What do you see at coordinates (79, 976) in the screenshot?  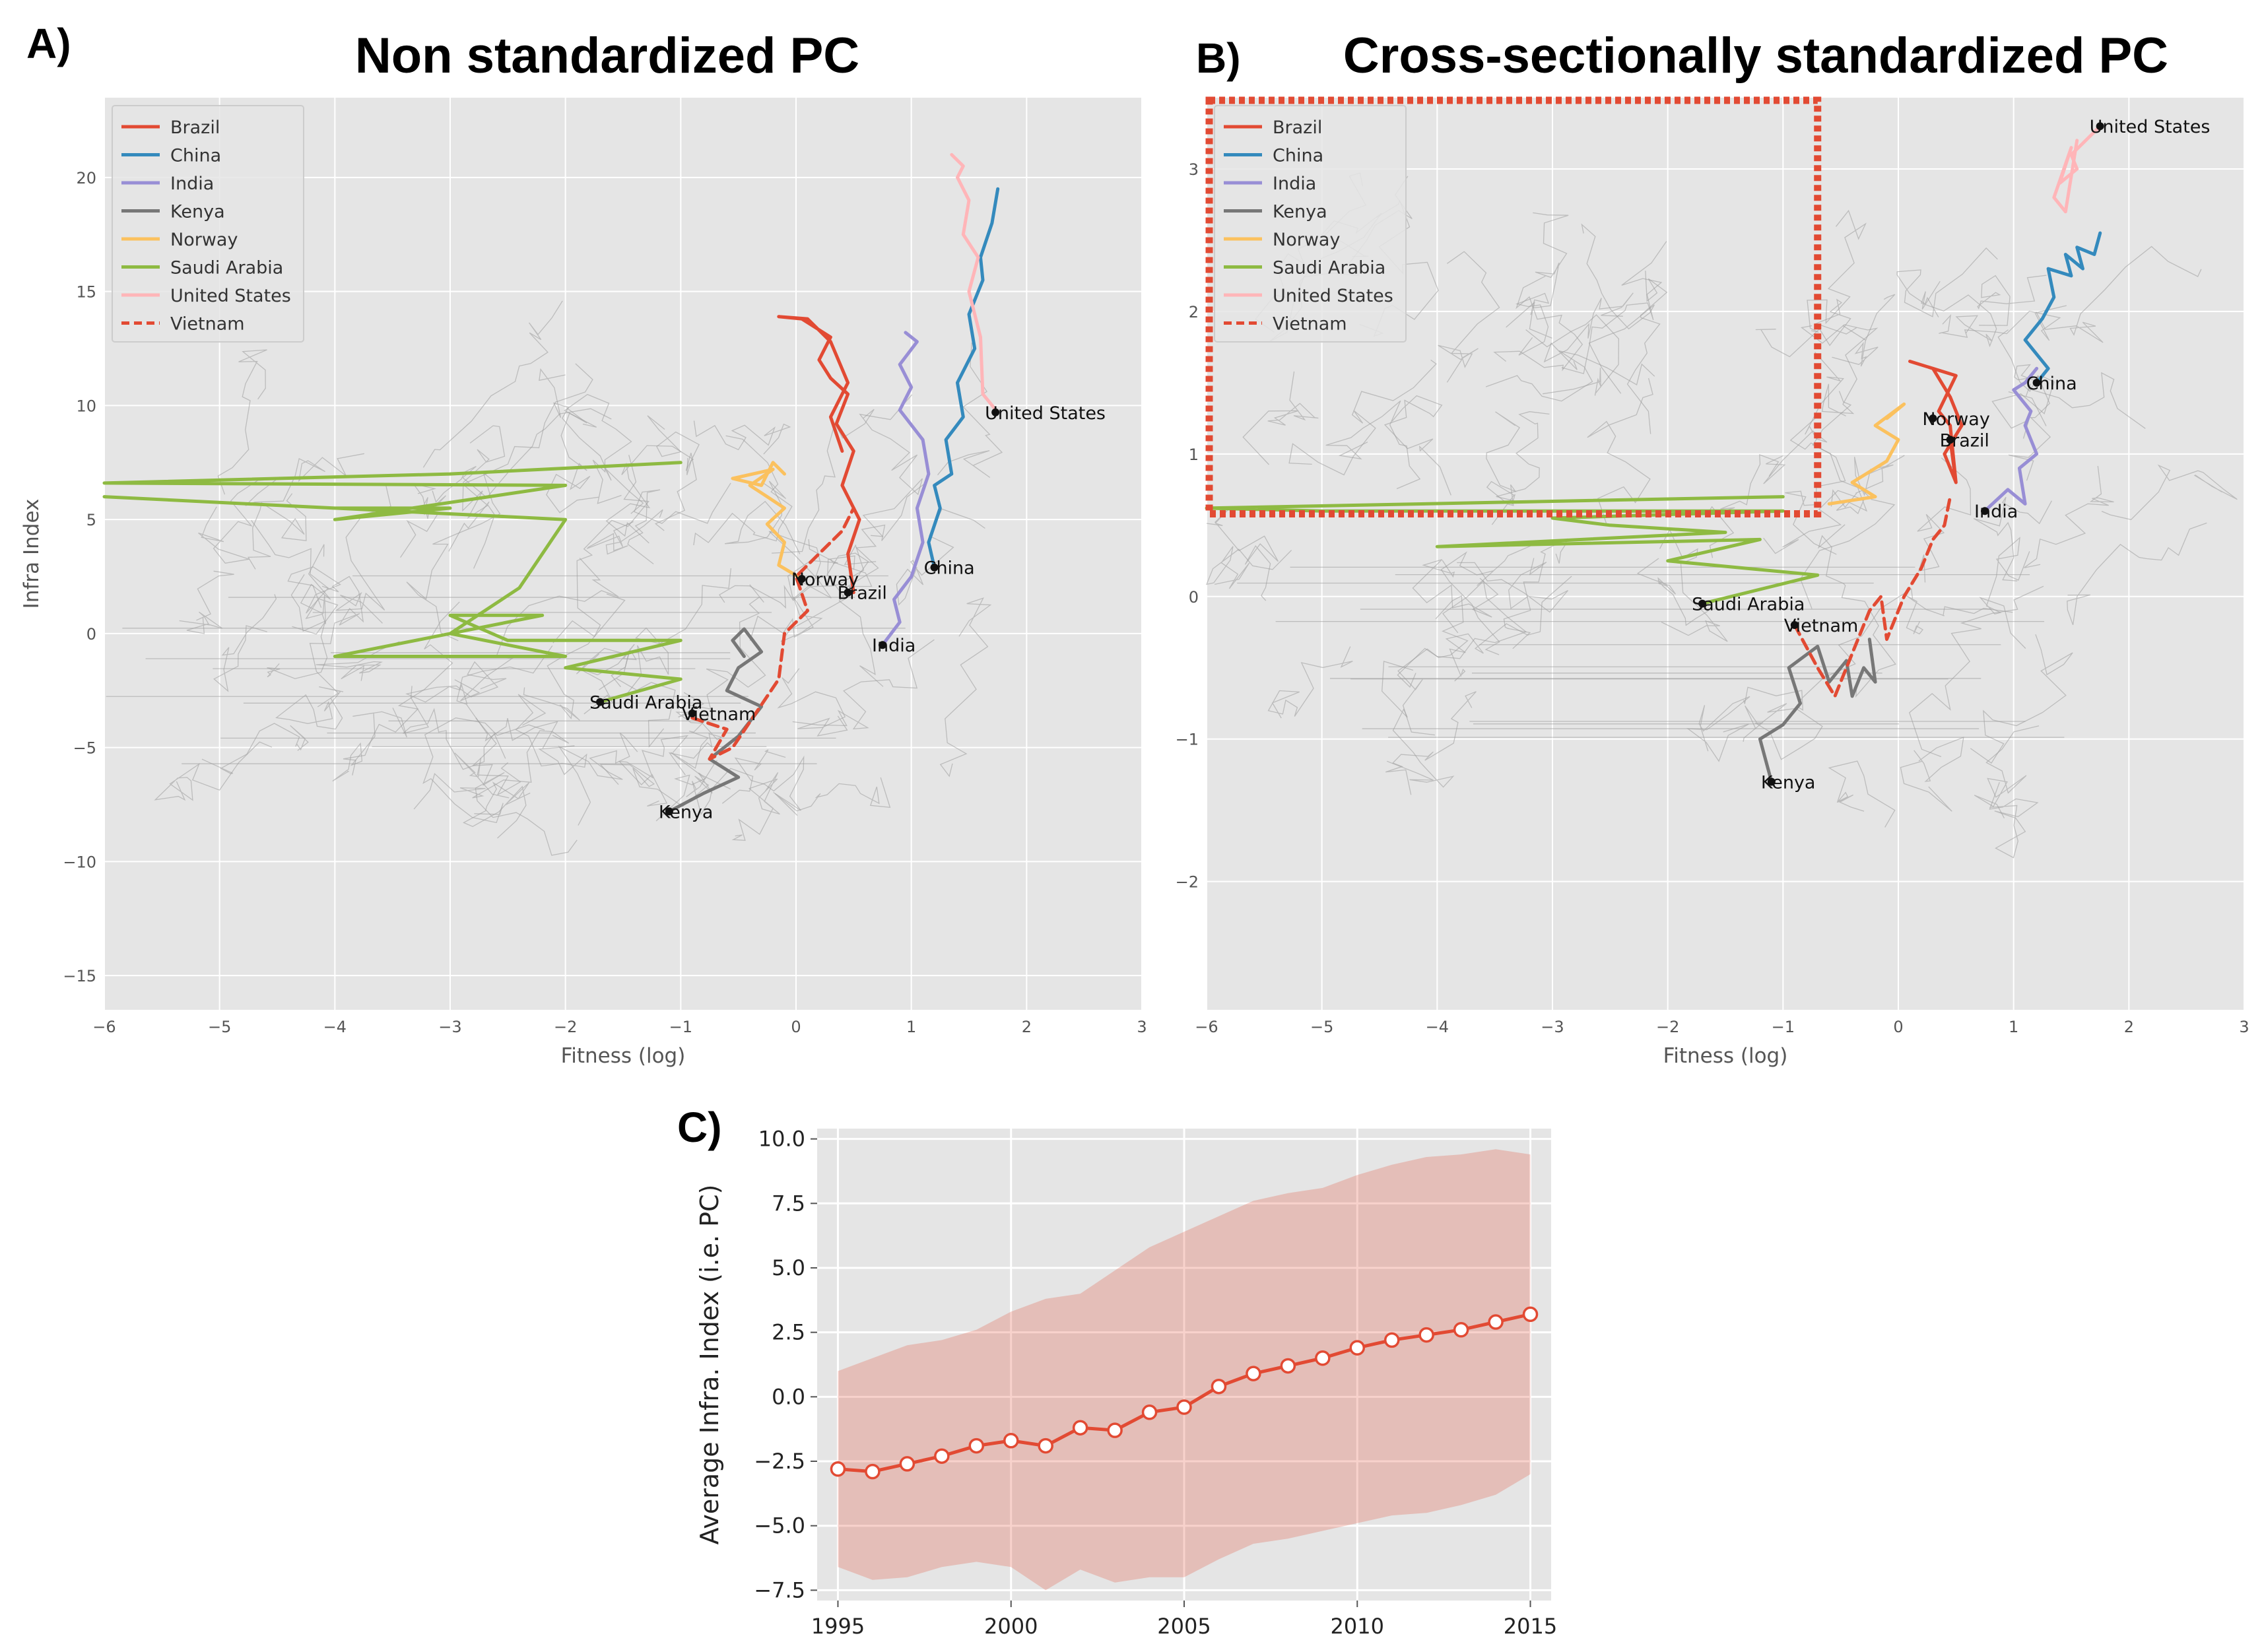 I see `y-tick-label: −15` at bounding box center [79, 976].